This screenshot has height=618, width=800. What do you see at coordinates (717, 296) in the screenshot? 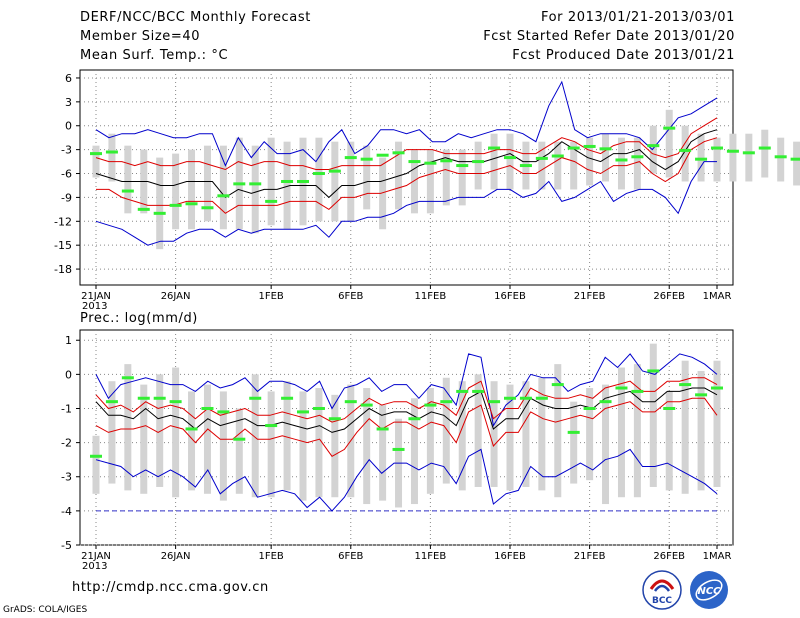
I see `x-tick-label: 1MAR` at bounding box center [717, 296].